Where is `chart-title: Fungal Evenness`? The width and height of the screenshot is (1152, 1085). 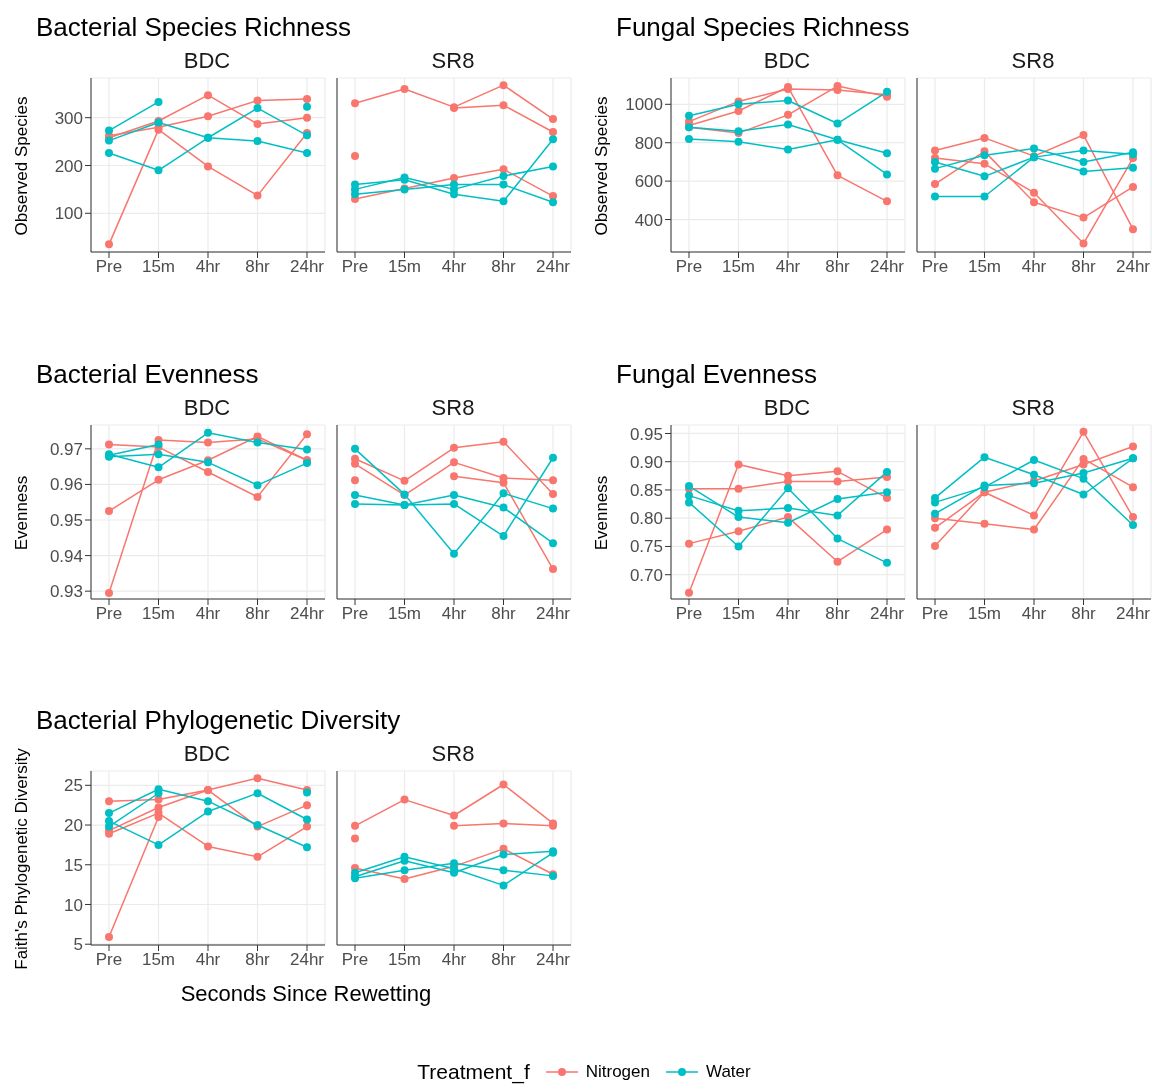 chart-title: Fungal Evenness is located at coordinates (716, 374).